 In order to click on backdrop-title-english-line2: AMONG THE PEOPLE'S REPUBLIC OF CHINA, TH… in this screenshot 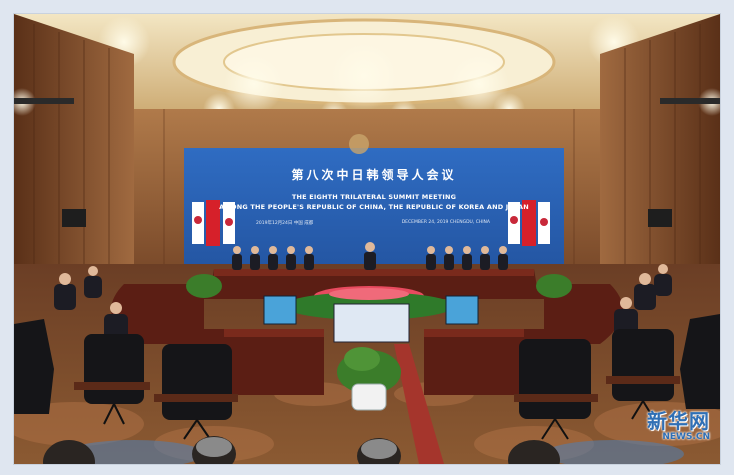, I will do `click(374, 207)`.